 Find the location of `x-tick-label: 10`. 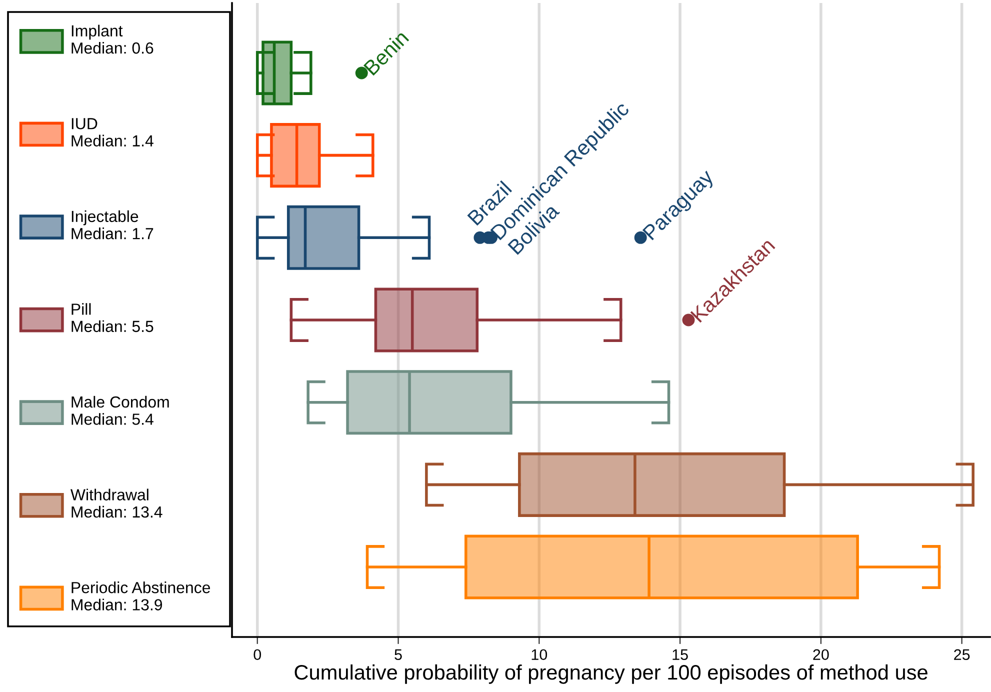

x-tick-label: 10 is located at coordinates (540, 654).